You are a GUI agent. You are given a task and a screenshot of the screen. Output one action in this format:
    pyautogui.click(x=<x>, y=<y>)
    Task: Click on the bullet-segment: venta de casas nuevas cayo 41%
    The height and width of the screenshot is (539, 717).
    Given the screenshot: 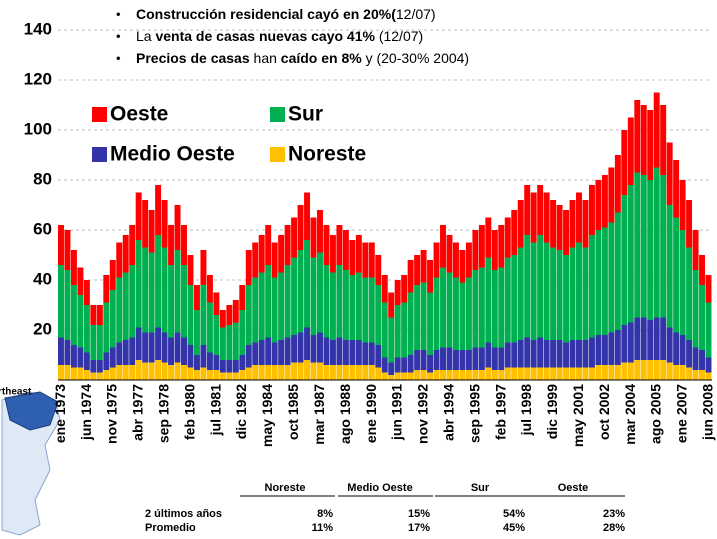 What is the action you would take?
    pyautogui.click(x=265, y=36)
    